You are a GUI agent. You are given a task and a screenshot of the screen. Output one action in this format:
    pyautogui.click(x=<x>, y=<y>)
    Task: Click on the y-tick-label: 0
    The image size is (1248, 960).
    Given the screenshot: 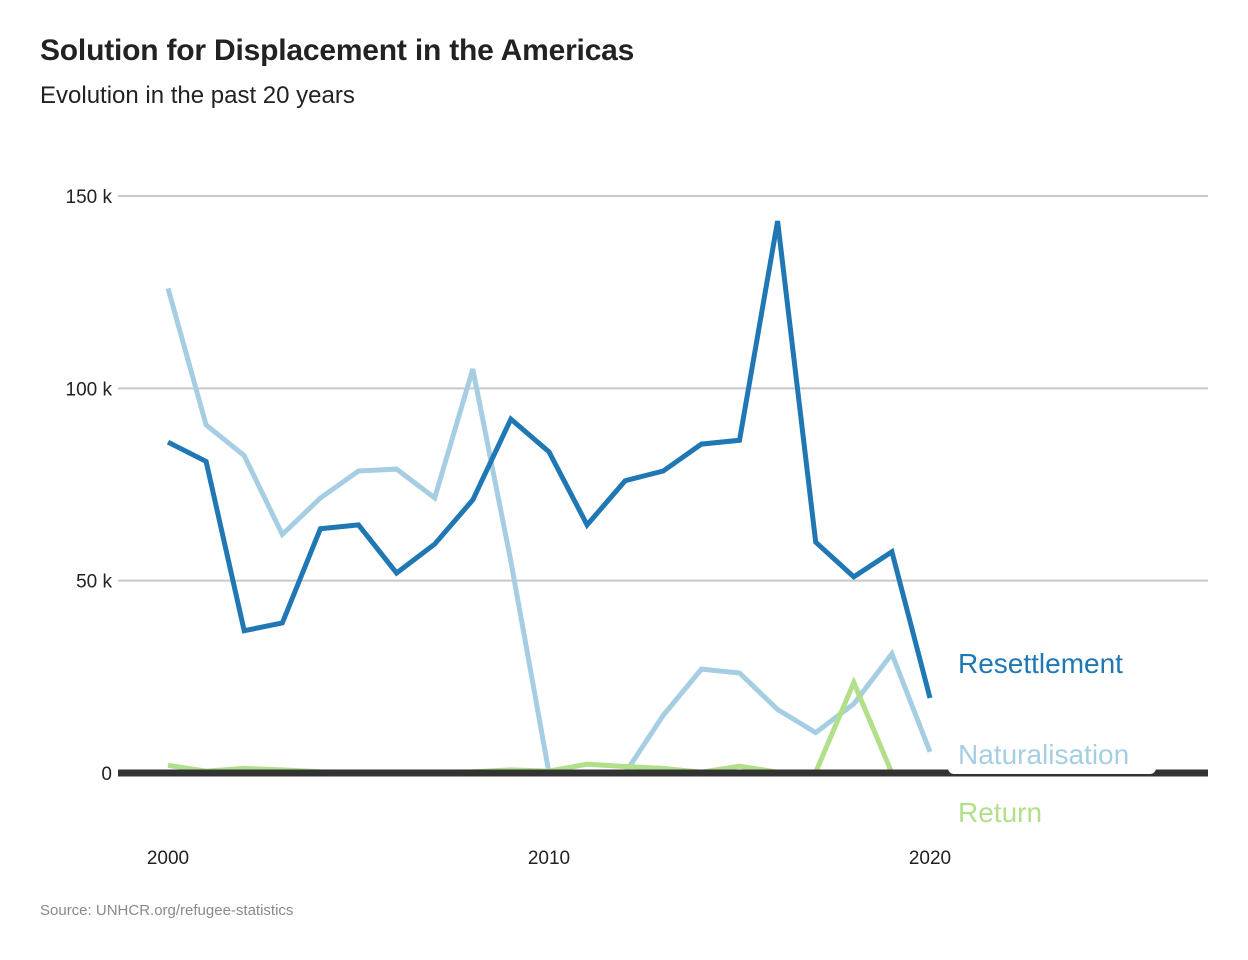 What is the action you would take?
    pyautogui.click(x=106, y=774)
    